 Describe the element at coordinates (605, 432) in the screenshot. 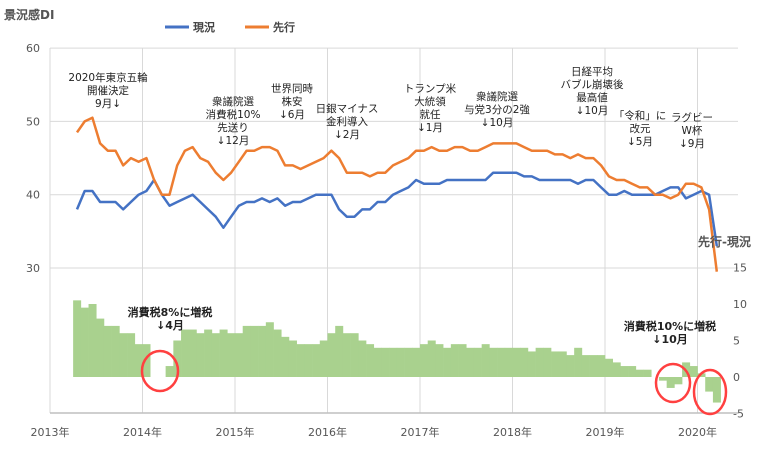

I see `x-tick-label: 2019年` at that location.